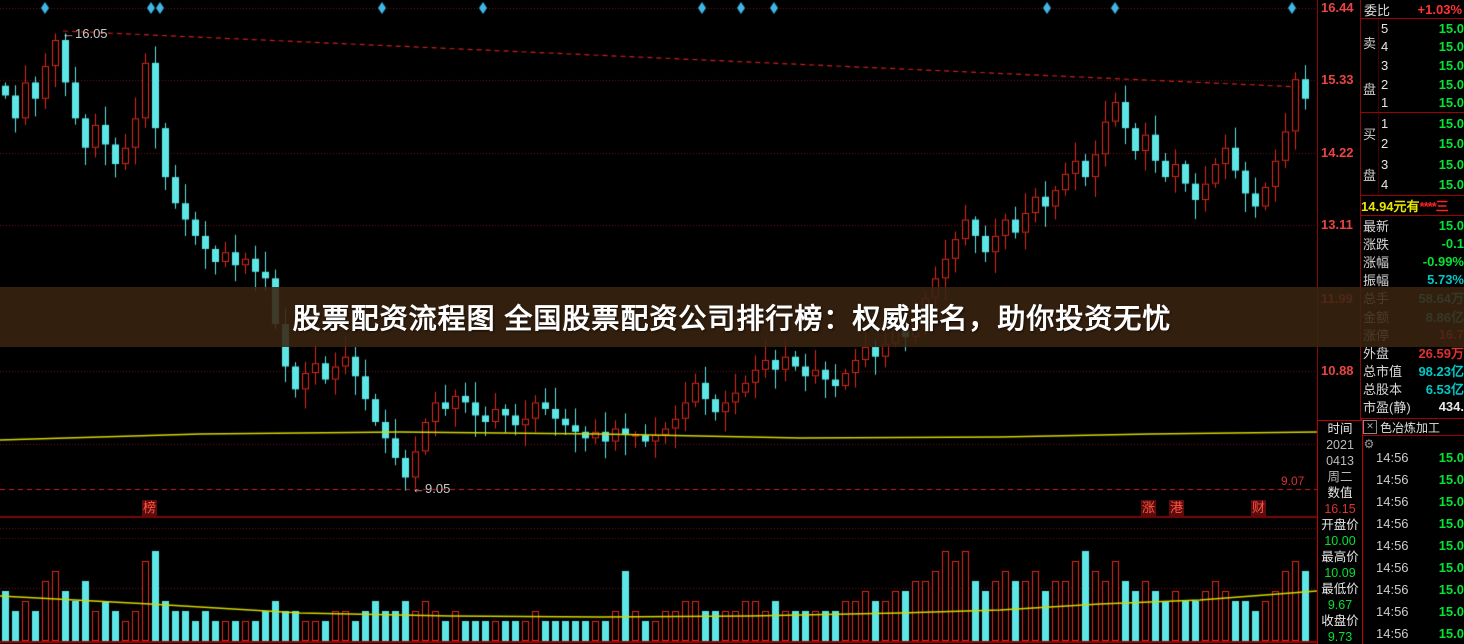 The image size is (1464, 644). I want to click on sell-level: 4, so click(1385, 47).